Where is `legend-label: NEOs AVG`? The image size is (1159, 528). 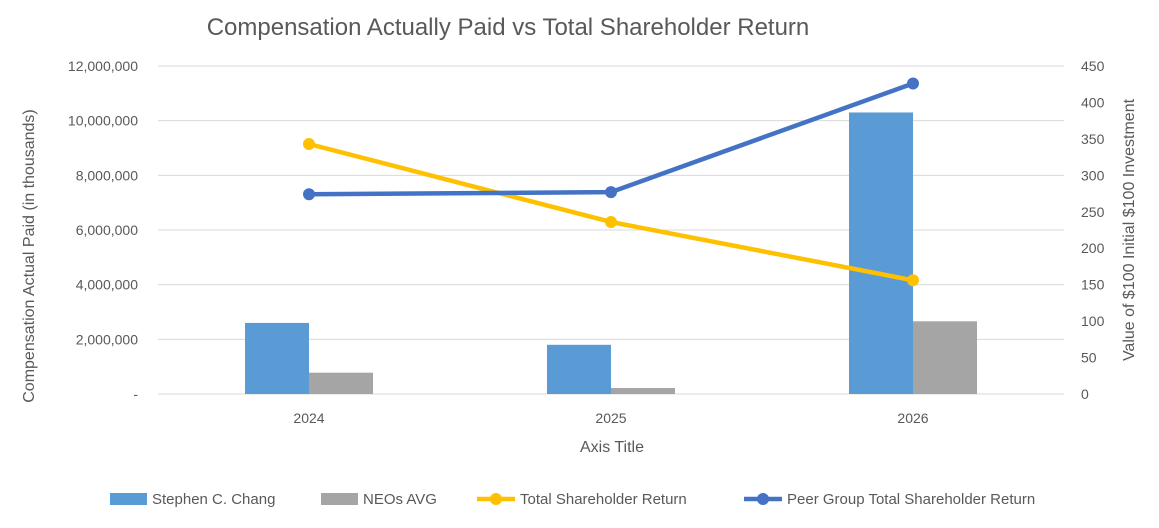
legend-label: NEOs AVG is located at coordinates (400, 499).